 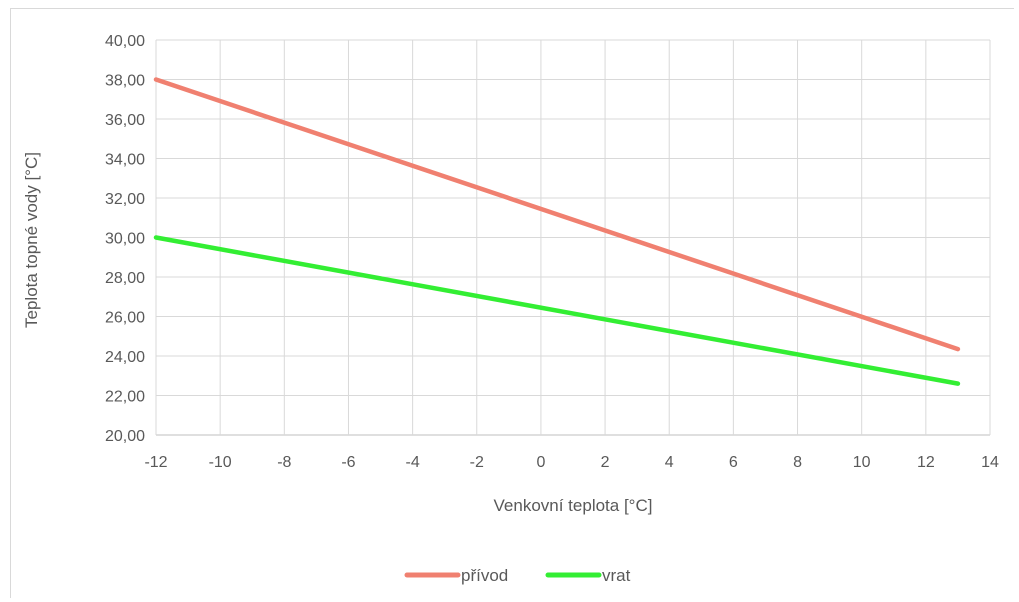 I want to click on x-tick-label: 6, so click(x=733, y=462).